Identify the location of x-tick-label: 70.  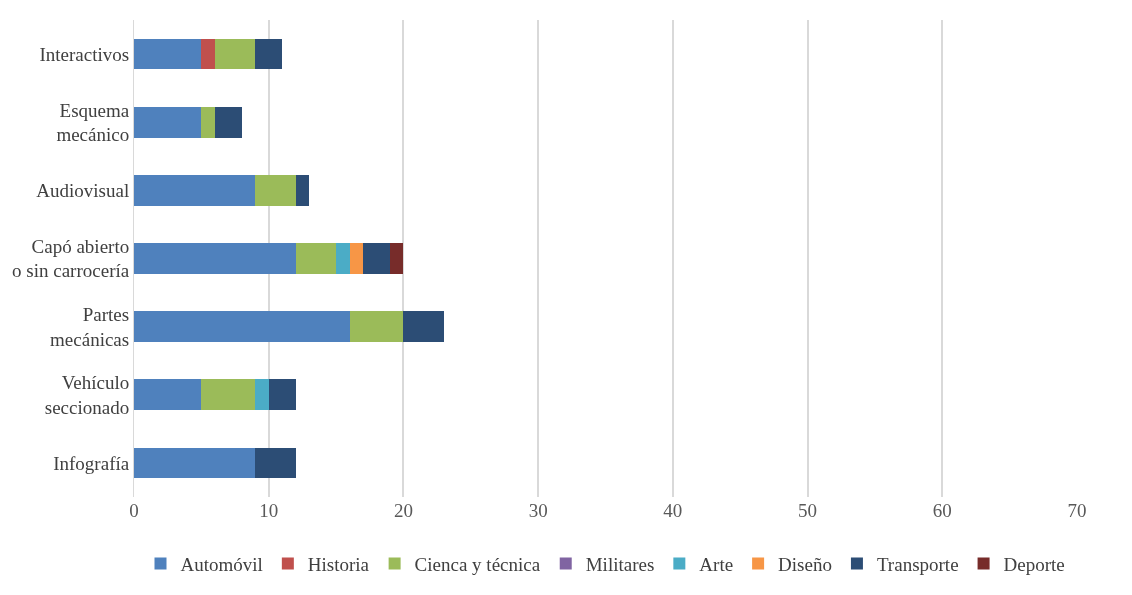
(1077, 510).